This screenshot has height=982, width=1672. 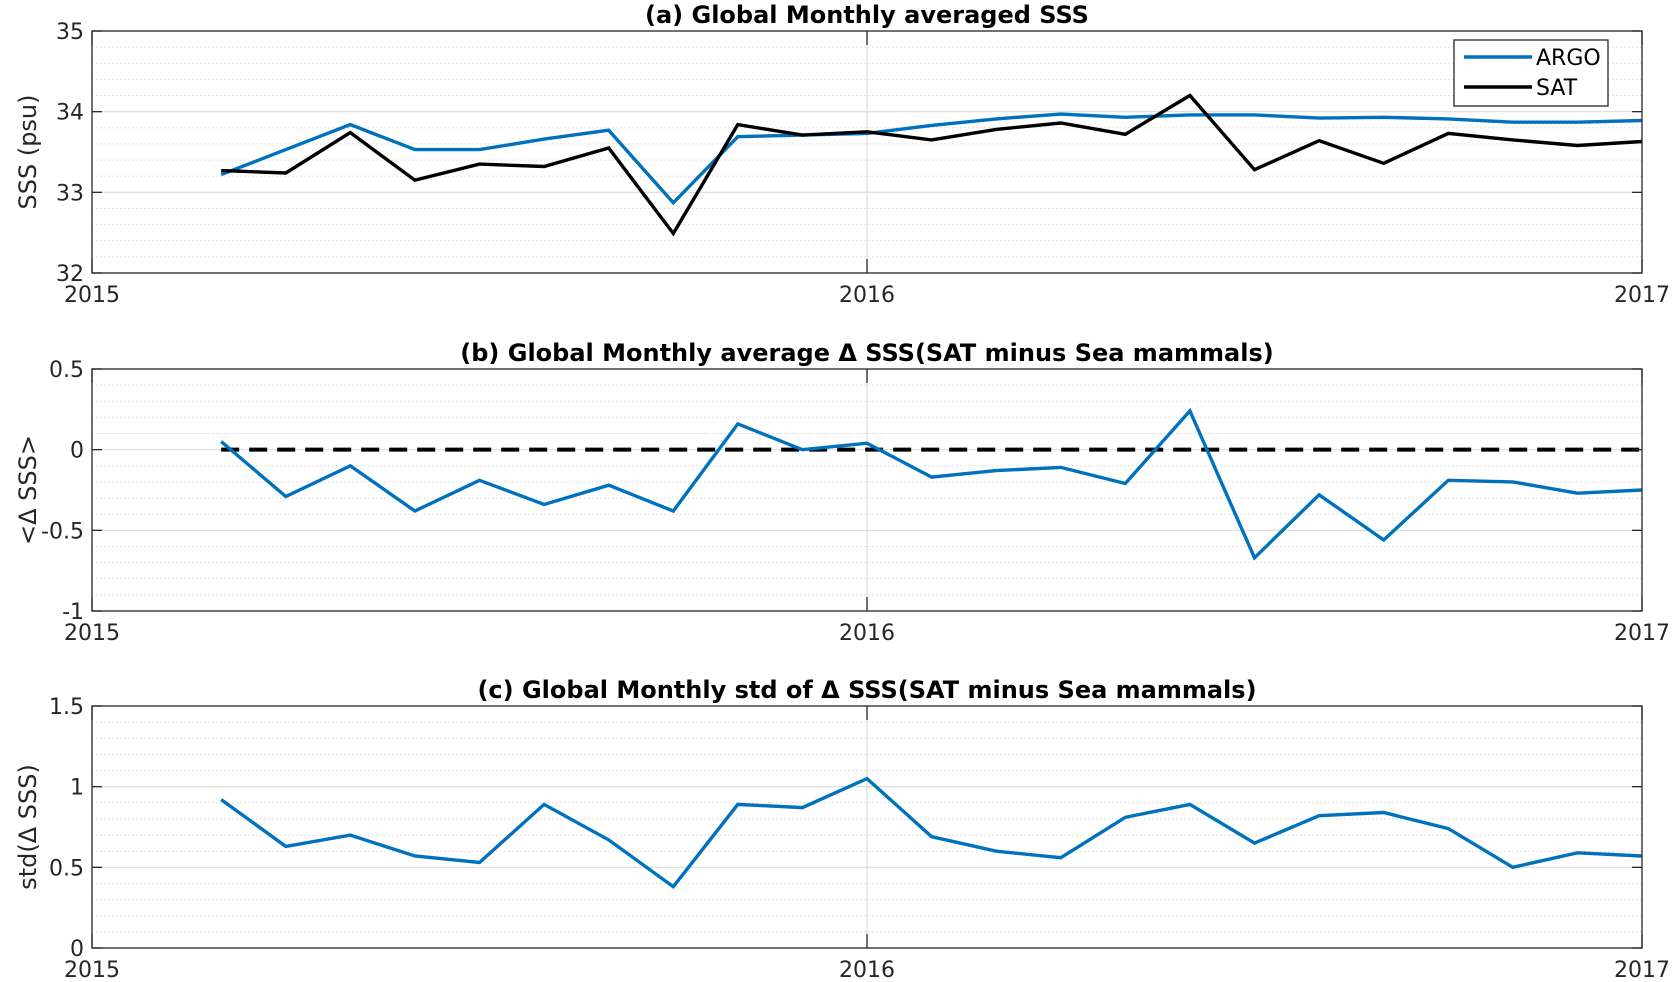 I want to click on y-axis-label: SSS (psu), so click(x=28, y=151).